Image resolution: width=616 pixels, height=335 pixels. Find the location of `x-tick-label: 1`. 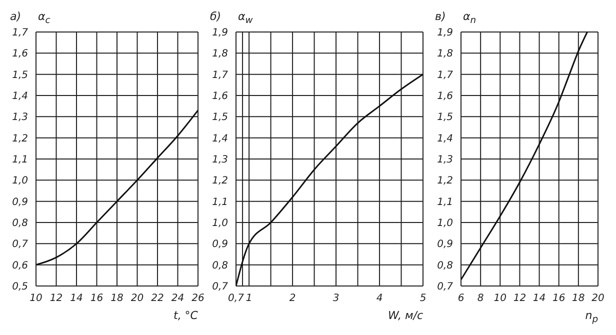

x-tick-label: 1 is located at coordinates (249, 298).